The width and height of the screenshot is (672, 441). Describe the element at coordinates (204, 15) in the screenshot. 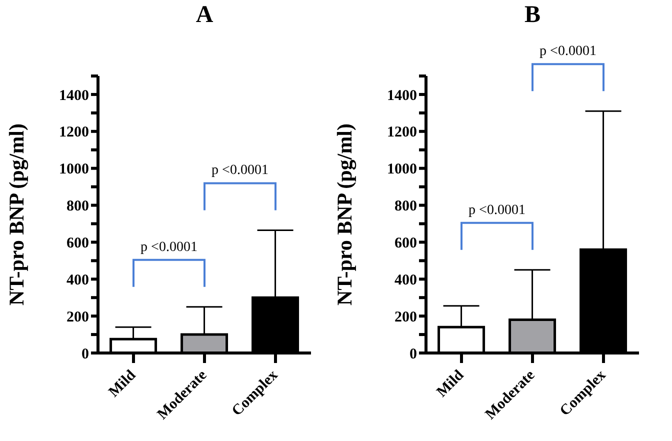

I see `chart-title: A` at that location.